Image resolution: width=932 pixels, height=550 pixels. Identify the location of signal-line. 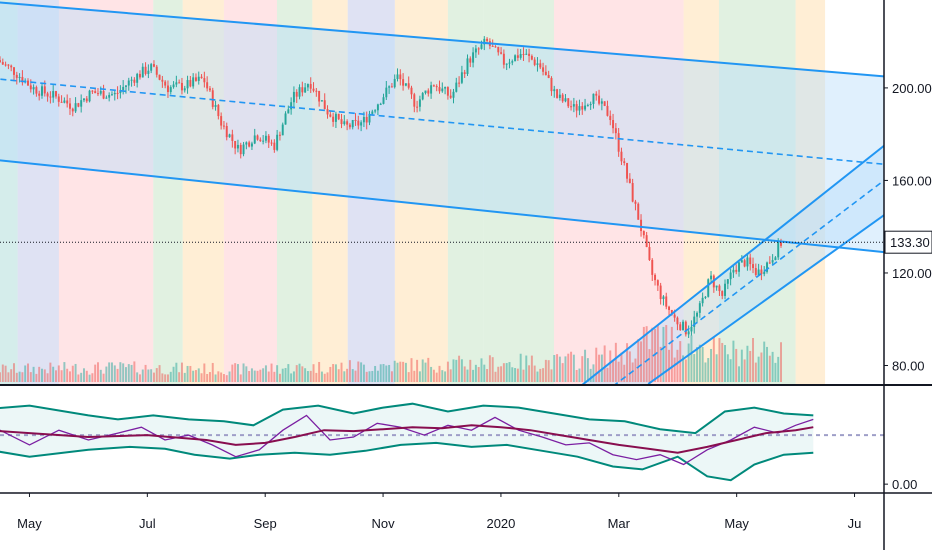
(407, 439).